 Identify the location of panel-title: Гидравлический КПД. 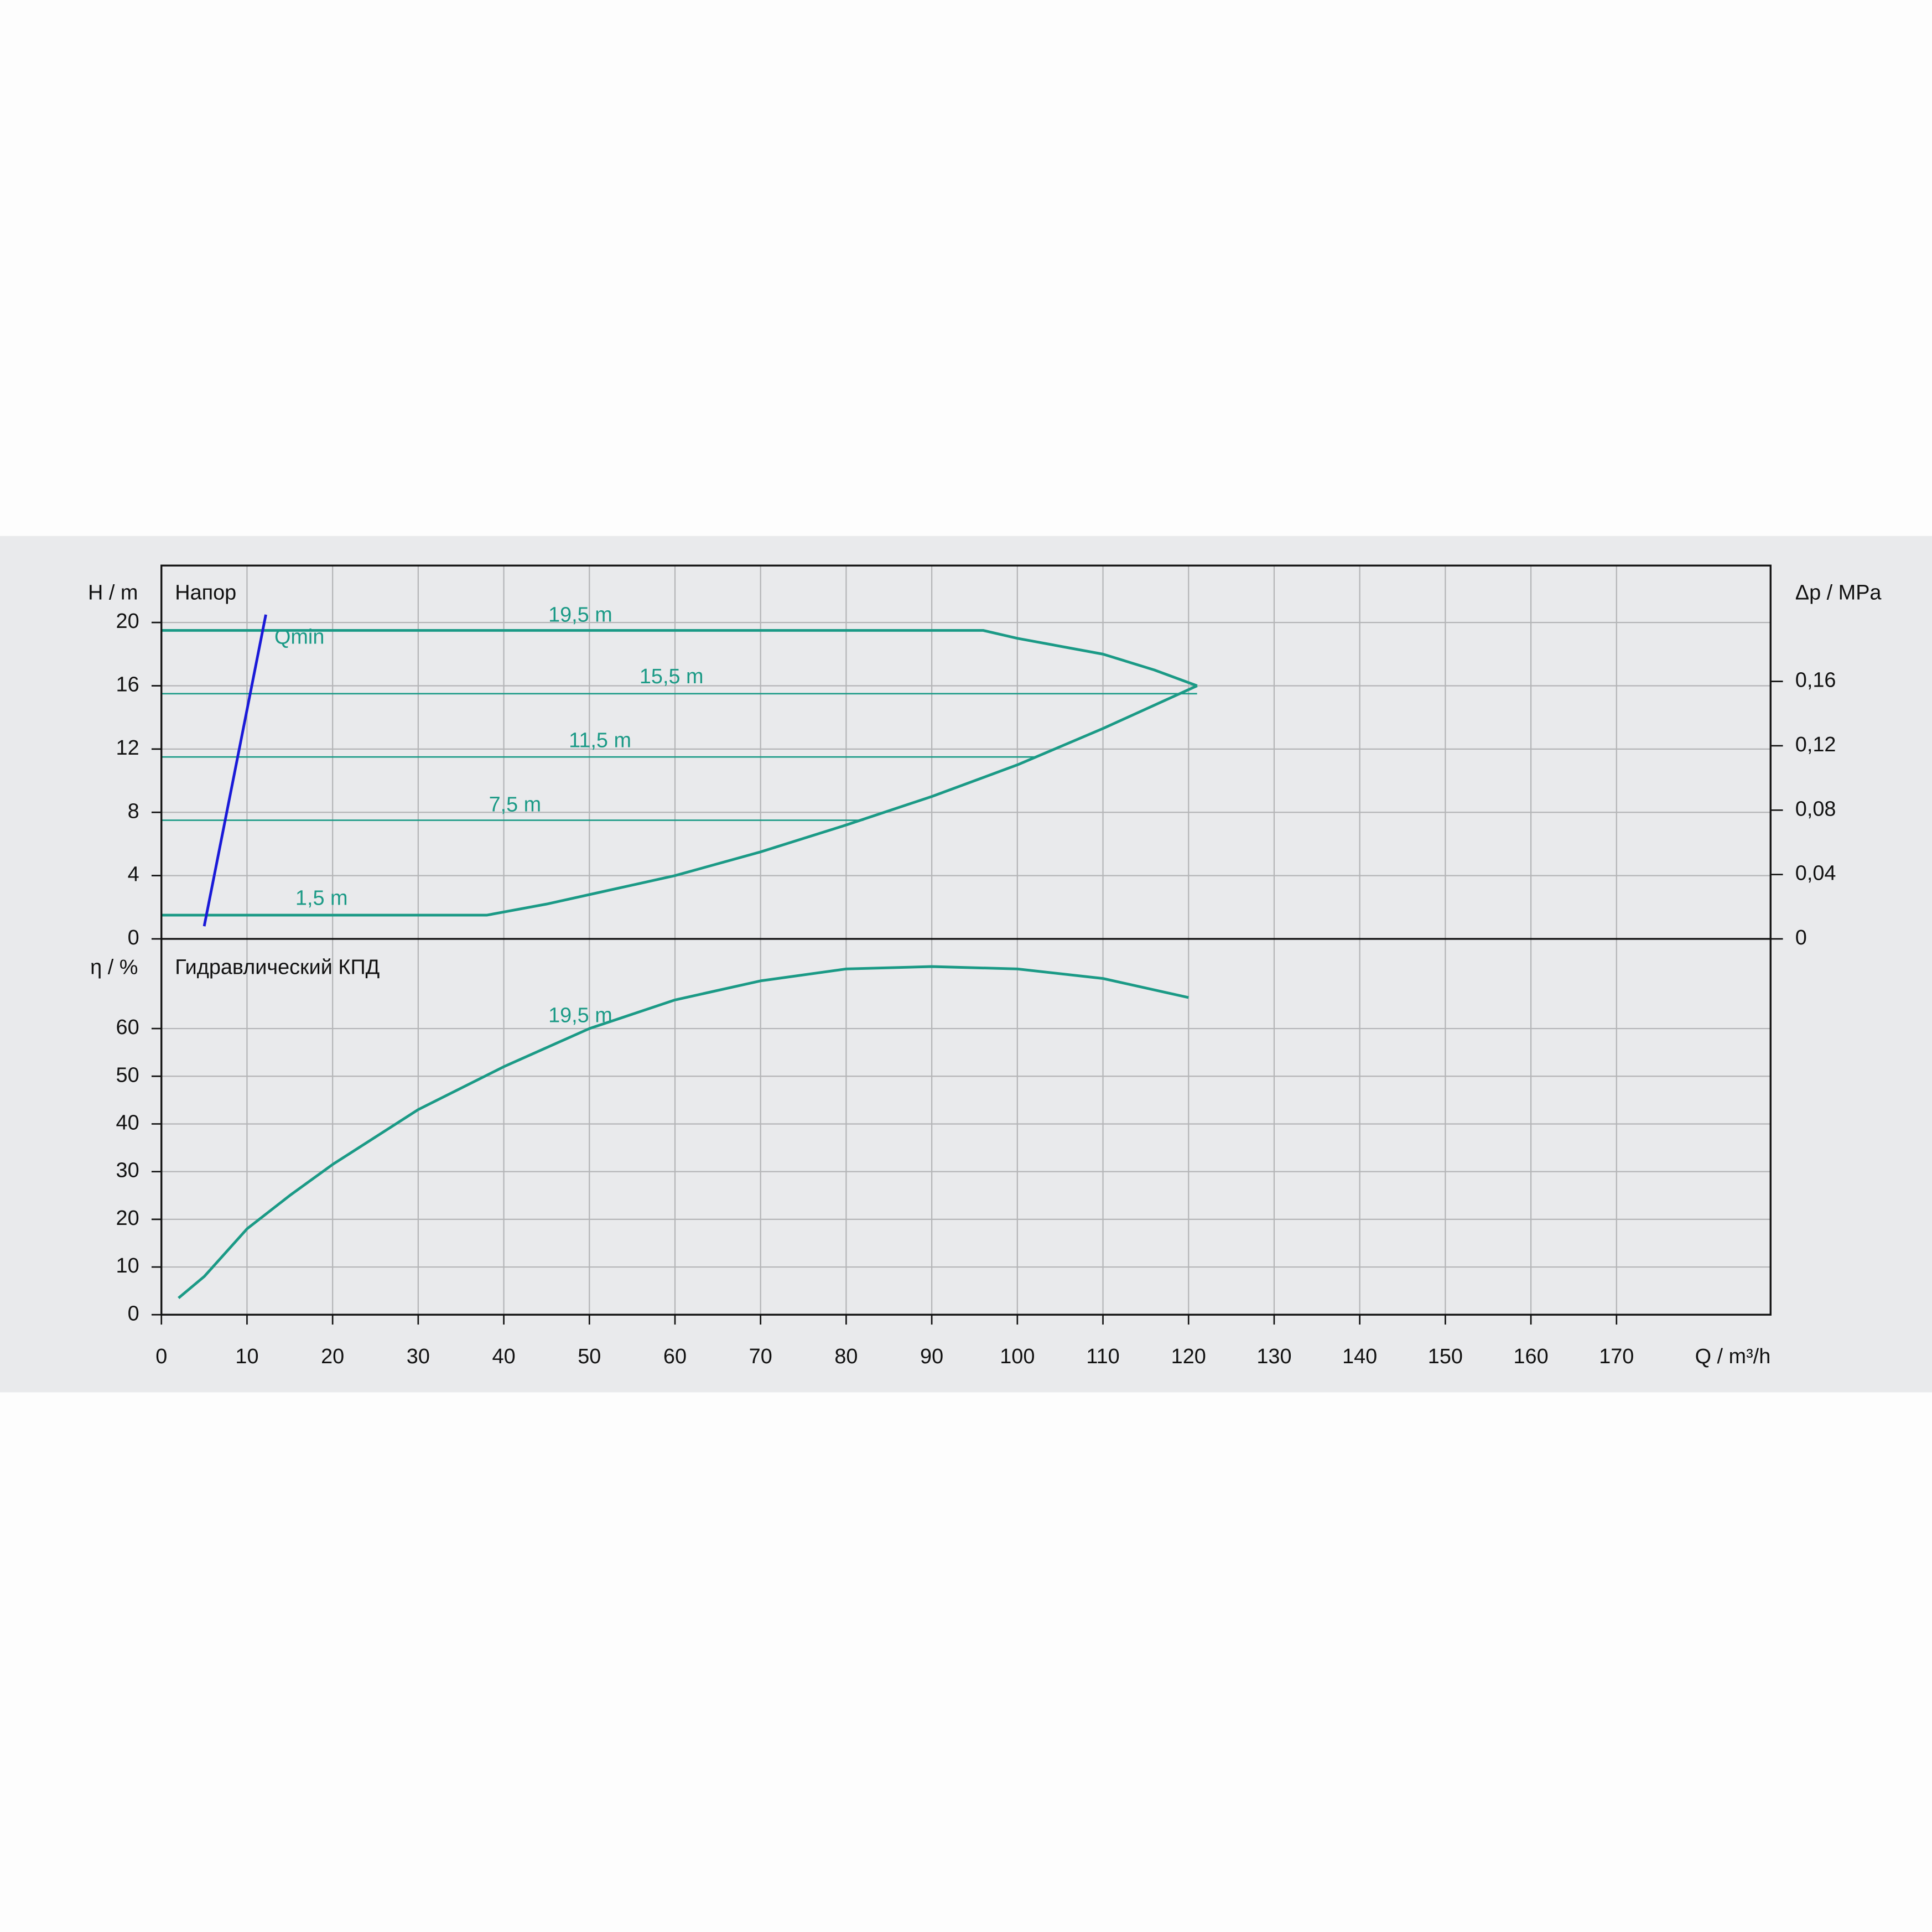
(277, 967).